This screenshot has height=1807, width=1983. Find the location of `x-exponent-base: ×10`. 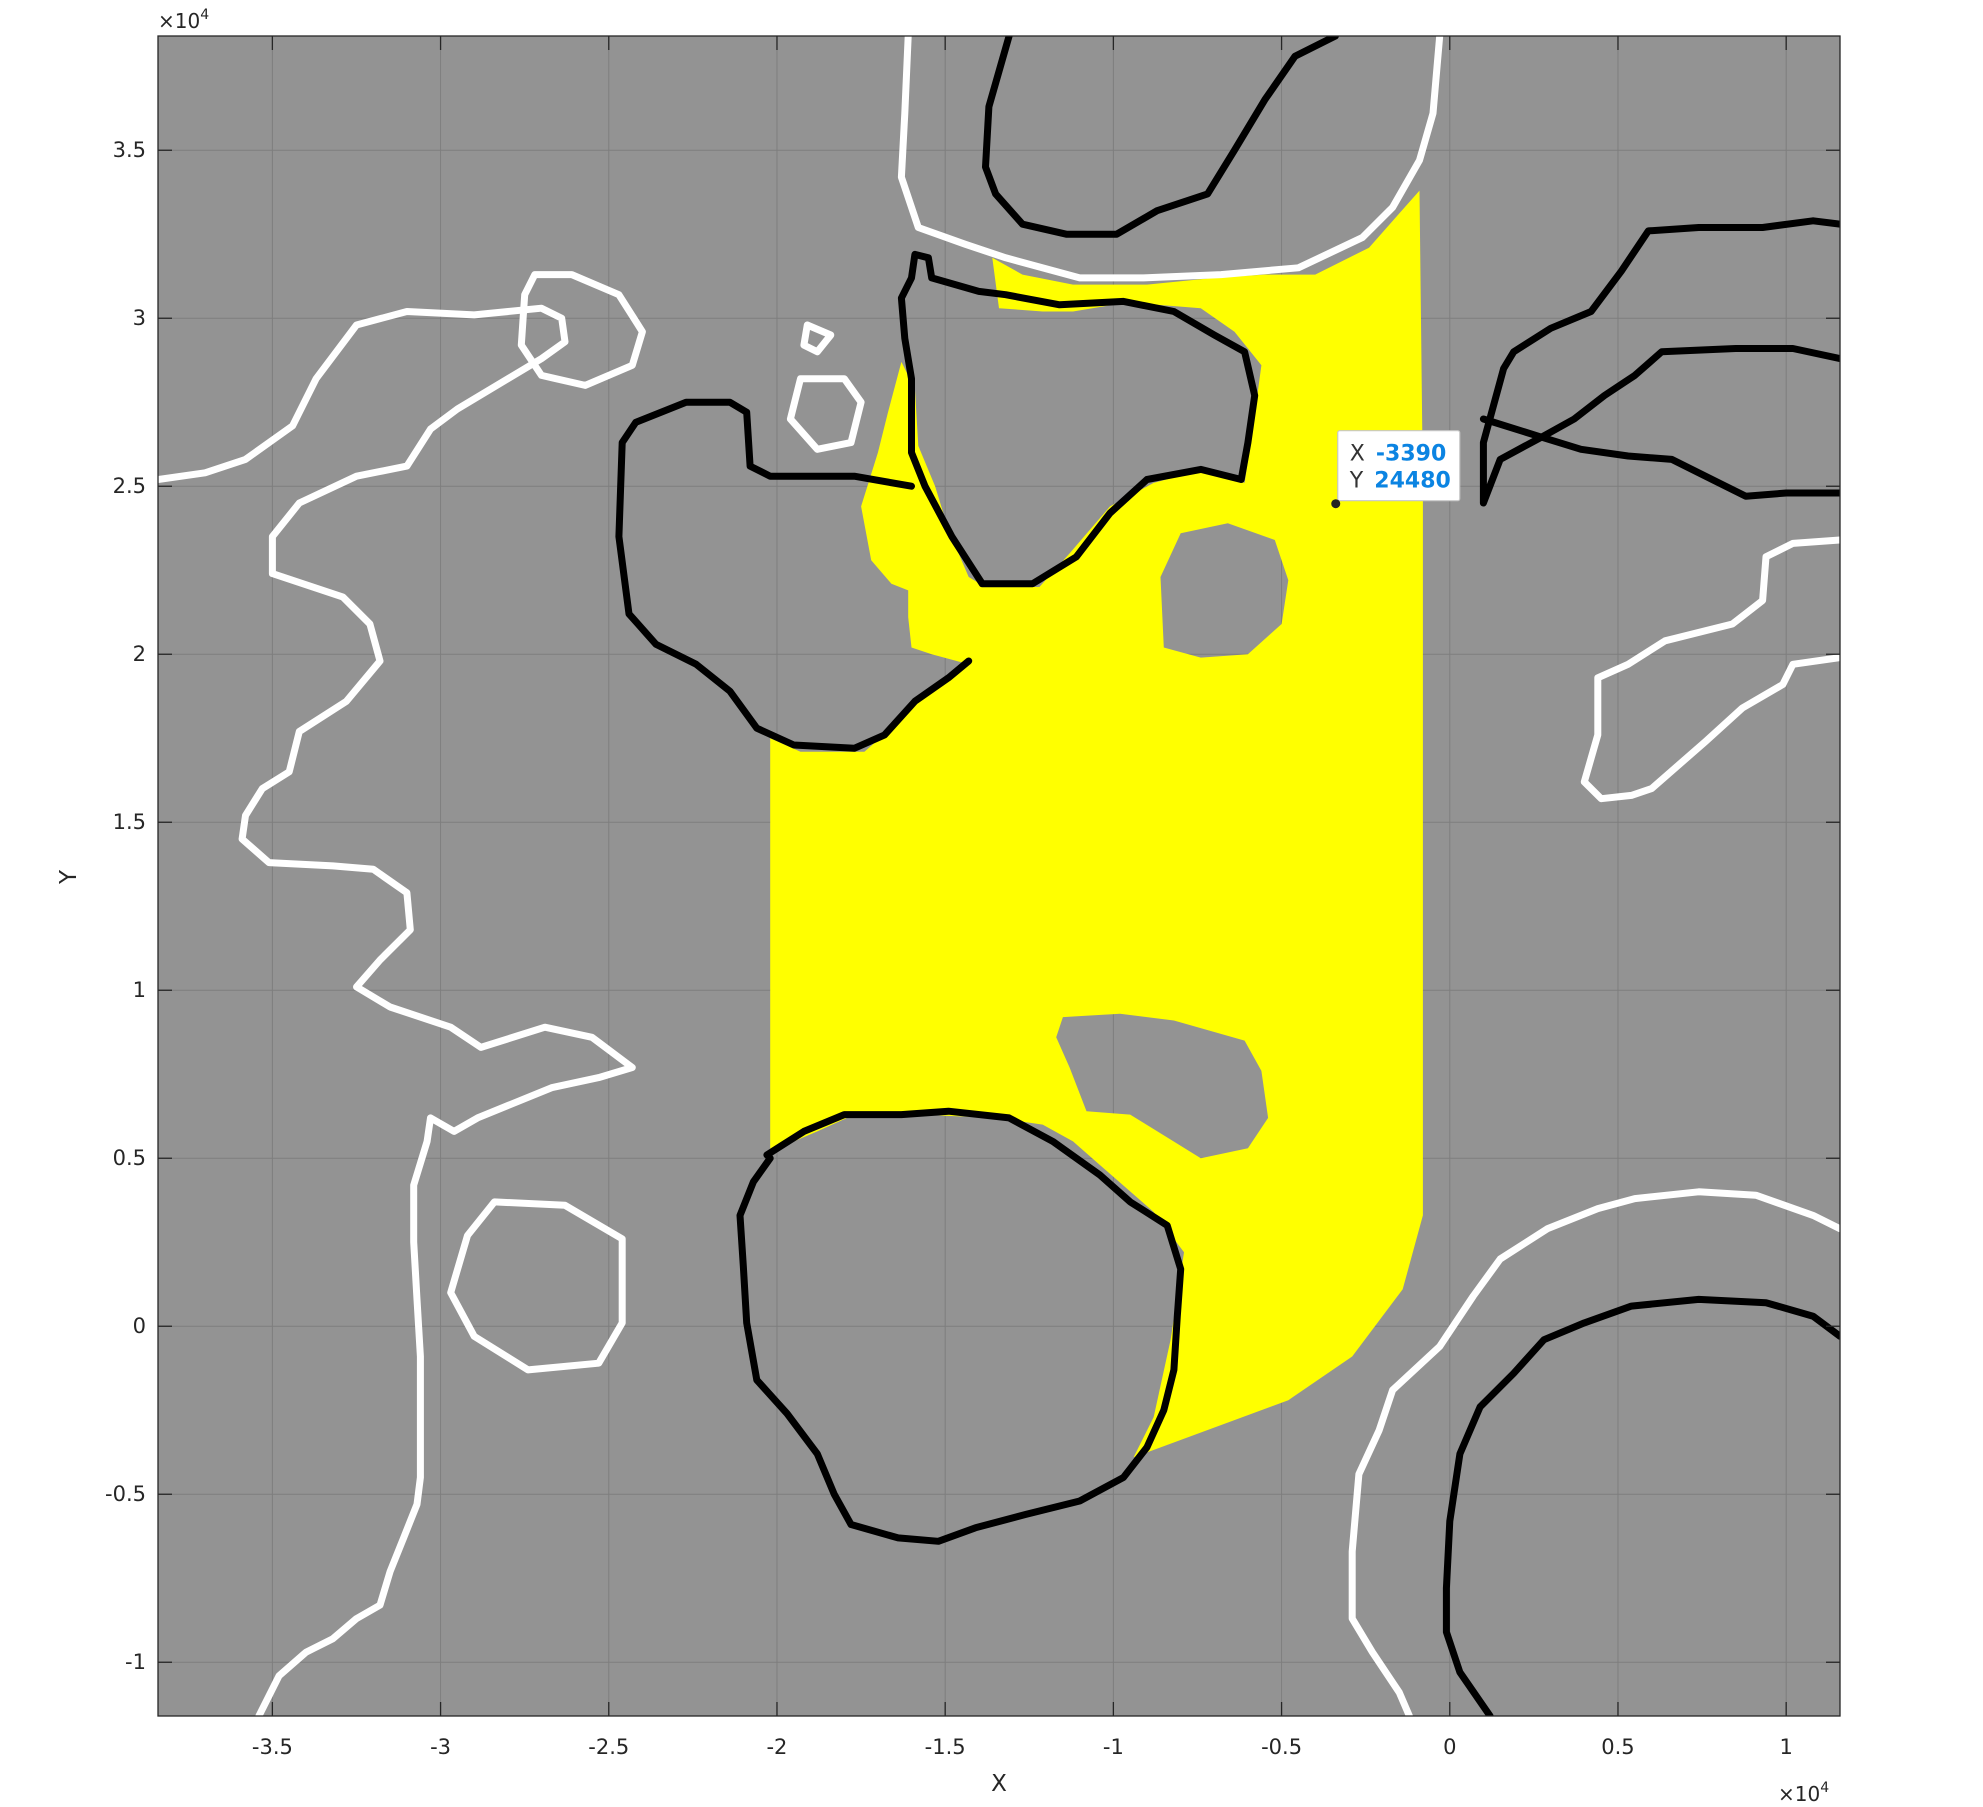

x-exponent-base: ×10 is located at coordinates (1799, 1794).